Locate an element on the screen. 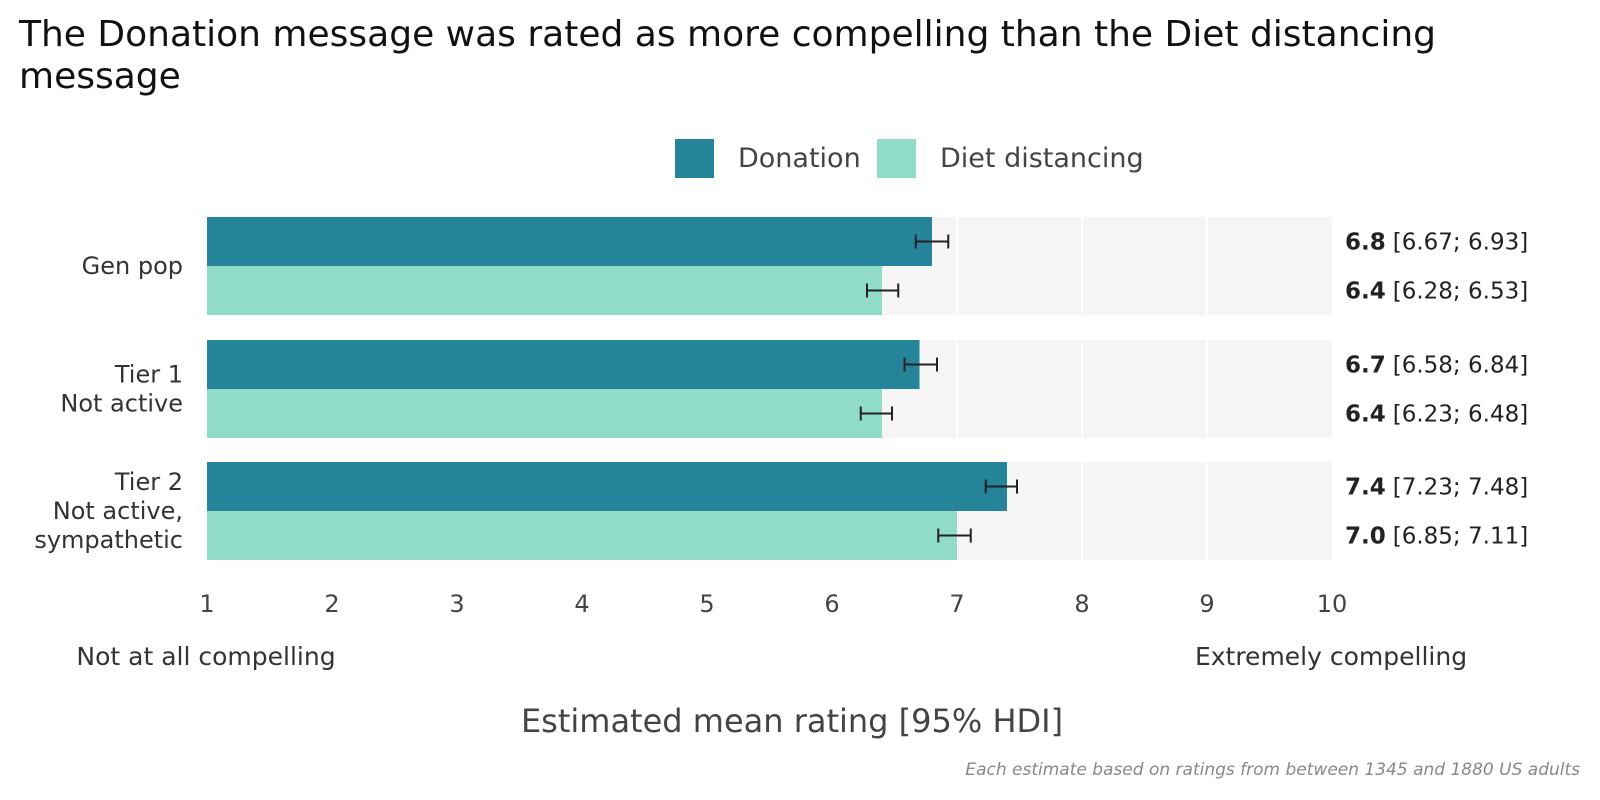 This screenshot has width=1600, height=800. value-label: 7.4 [7.23; 7.48] is located at coordinates (1436, 488).